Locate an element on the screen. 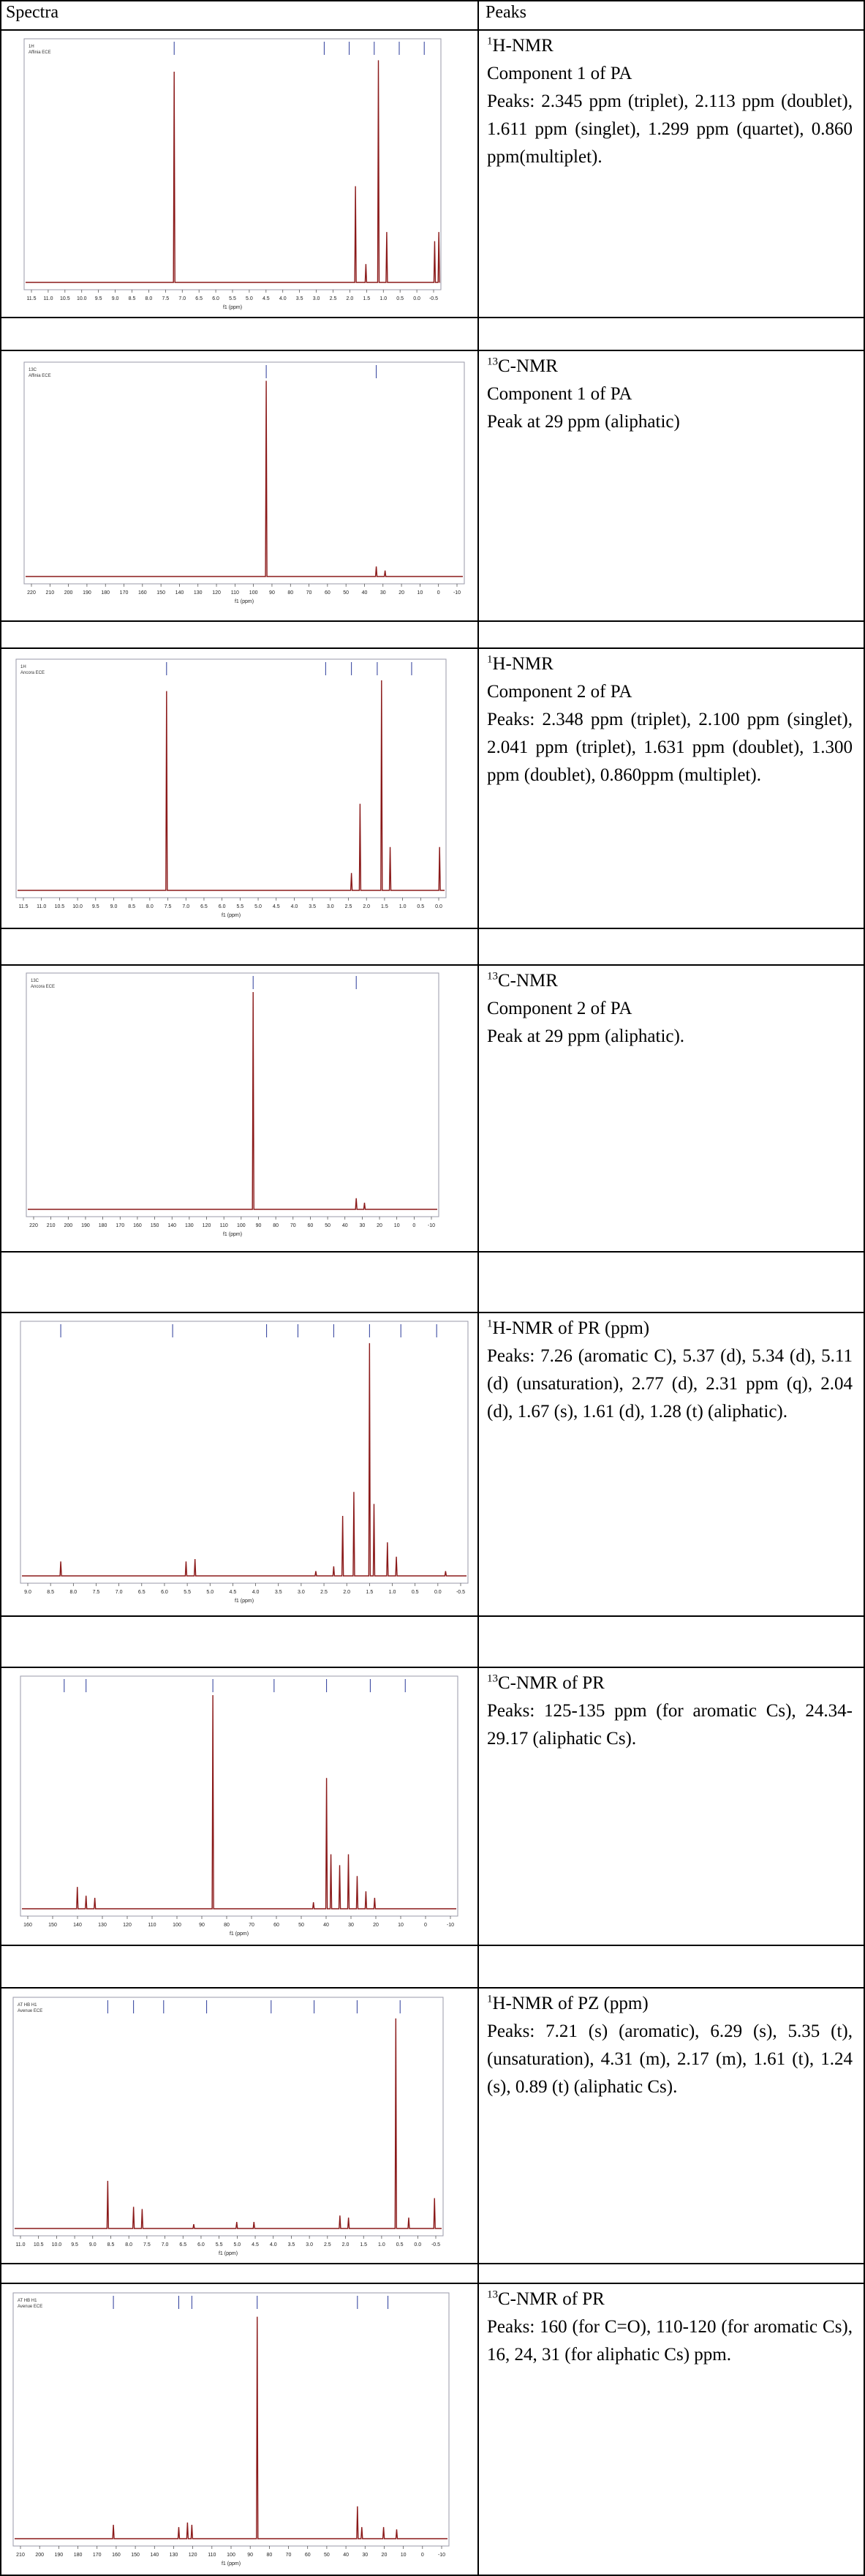  x-tick-label: 90 is located at coordinates (259, 1225).